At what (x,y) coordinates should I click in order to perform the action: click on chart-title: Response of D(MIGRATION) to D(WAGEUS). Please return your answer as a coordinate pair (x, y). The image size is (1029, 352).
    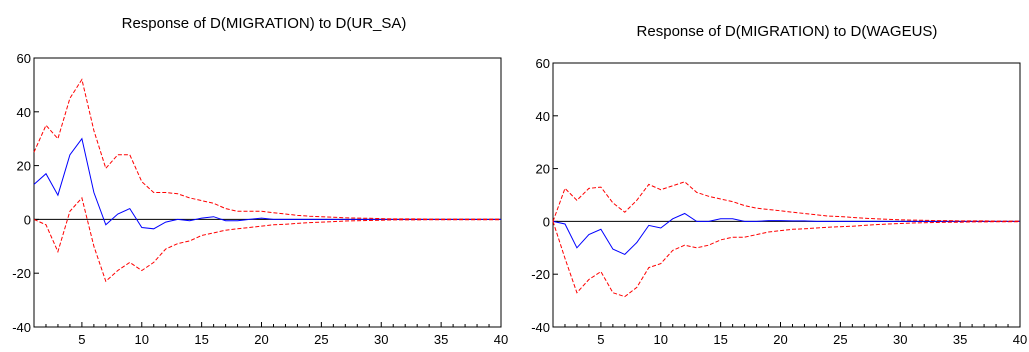
    Looking at the image, I should click on (787, 31).